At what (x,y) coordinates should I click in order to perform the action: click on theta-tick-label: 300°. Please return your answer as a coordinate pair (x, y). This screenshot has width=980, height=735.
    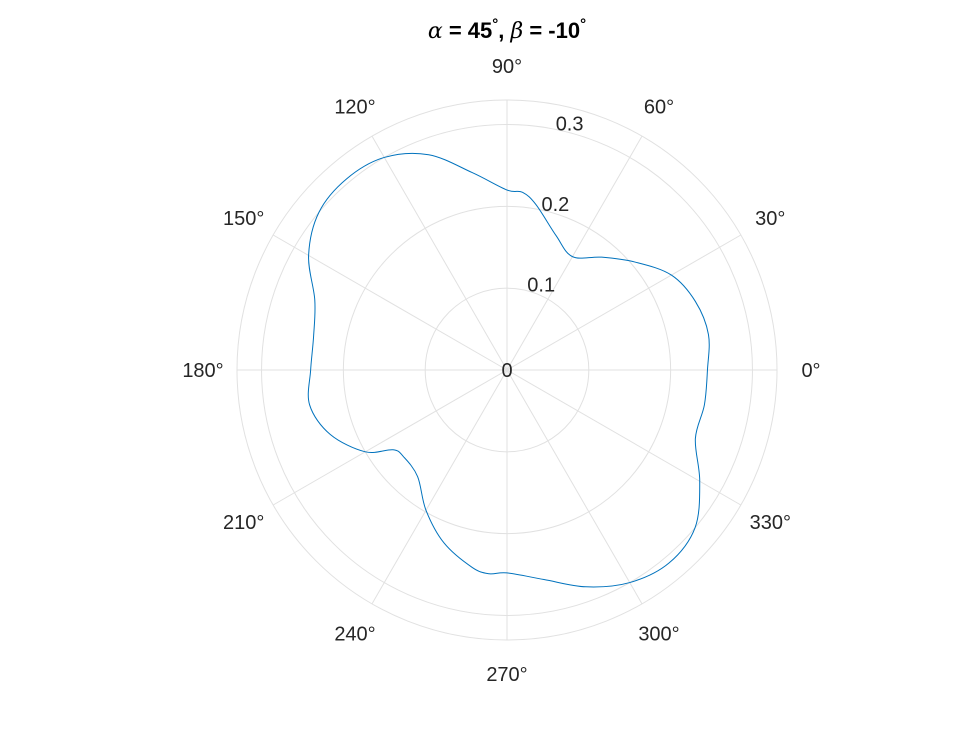
    Looking at the image, I should click on (658, 634).